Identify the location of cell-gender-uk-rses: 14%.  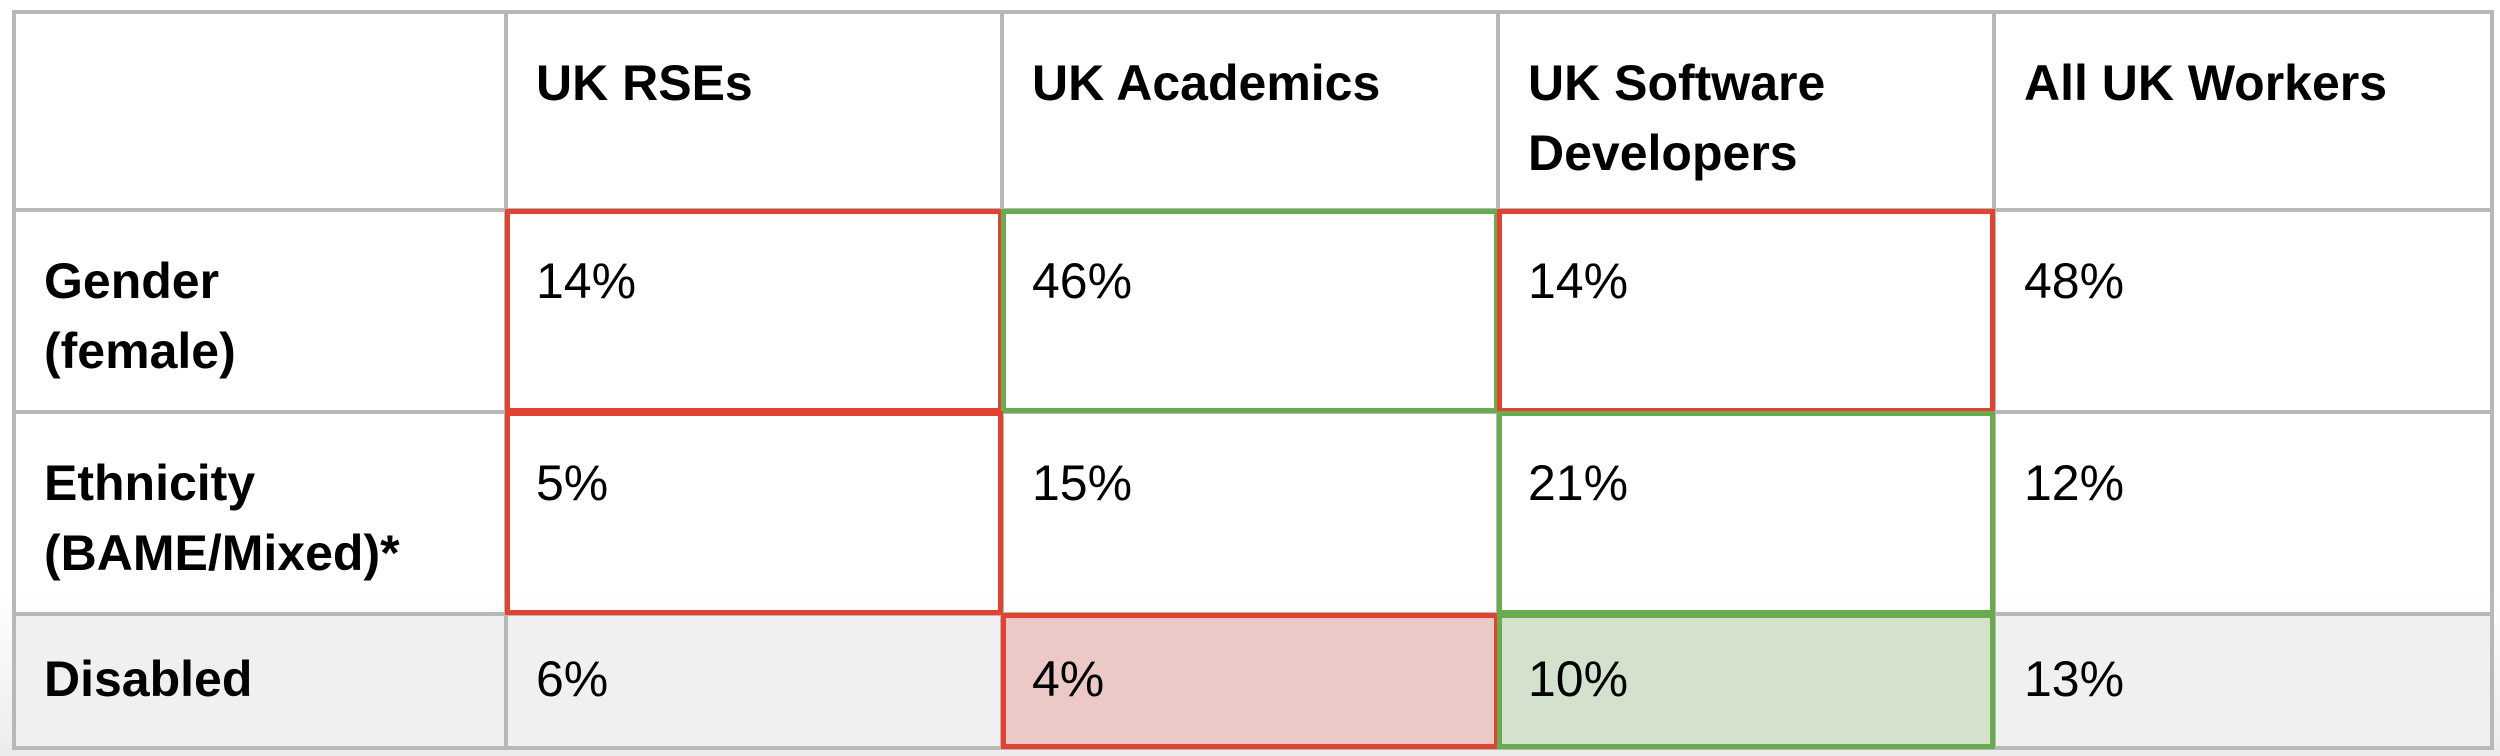
(754, 311).